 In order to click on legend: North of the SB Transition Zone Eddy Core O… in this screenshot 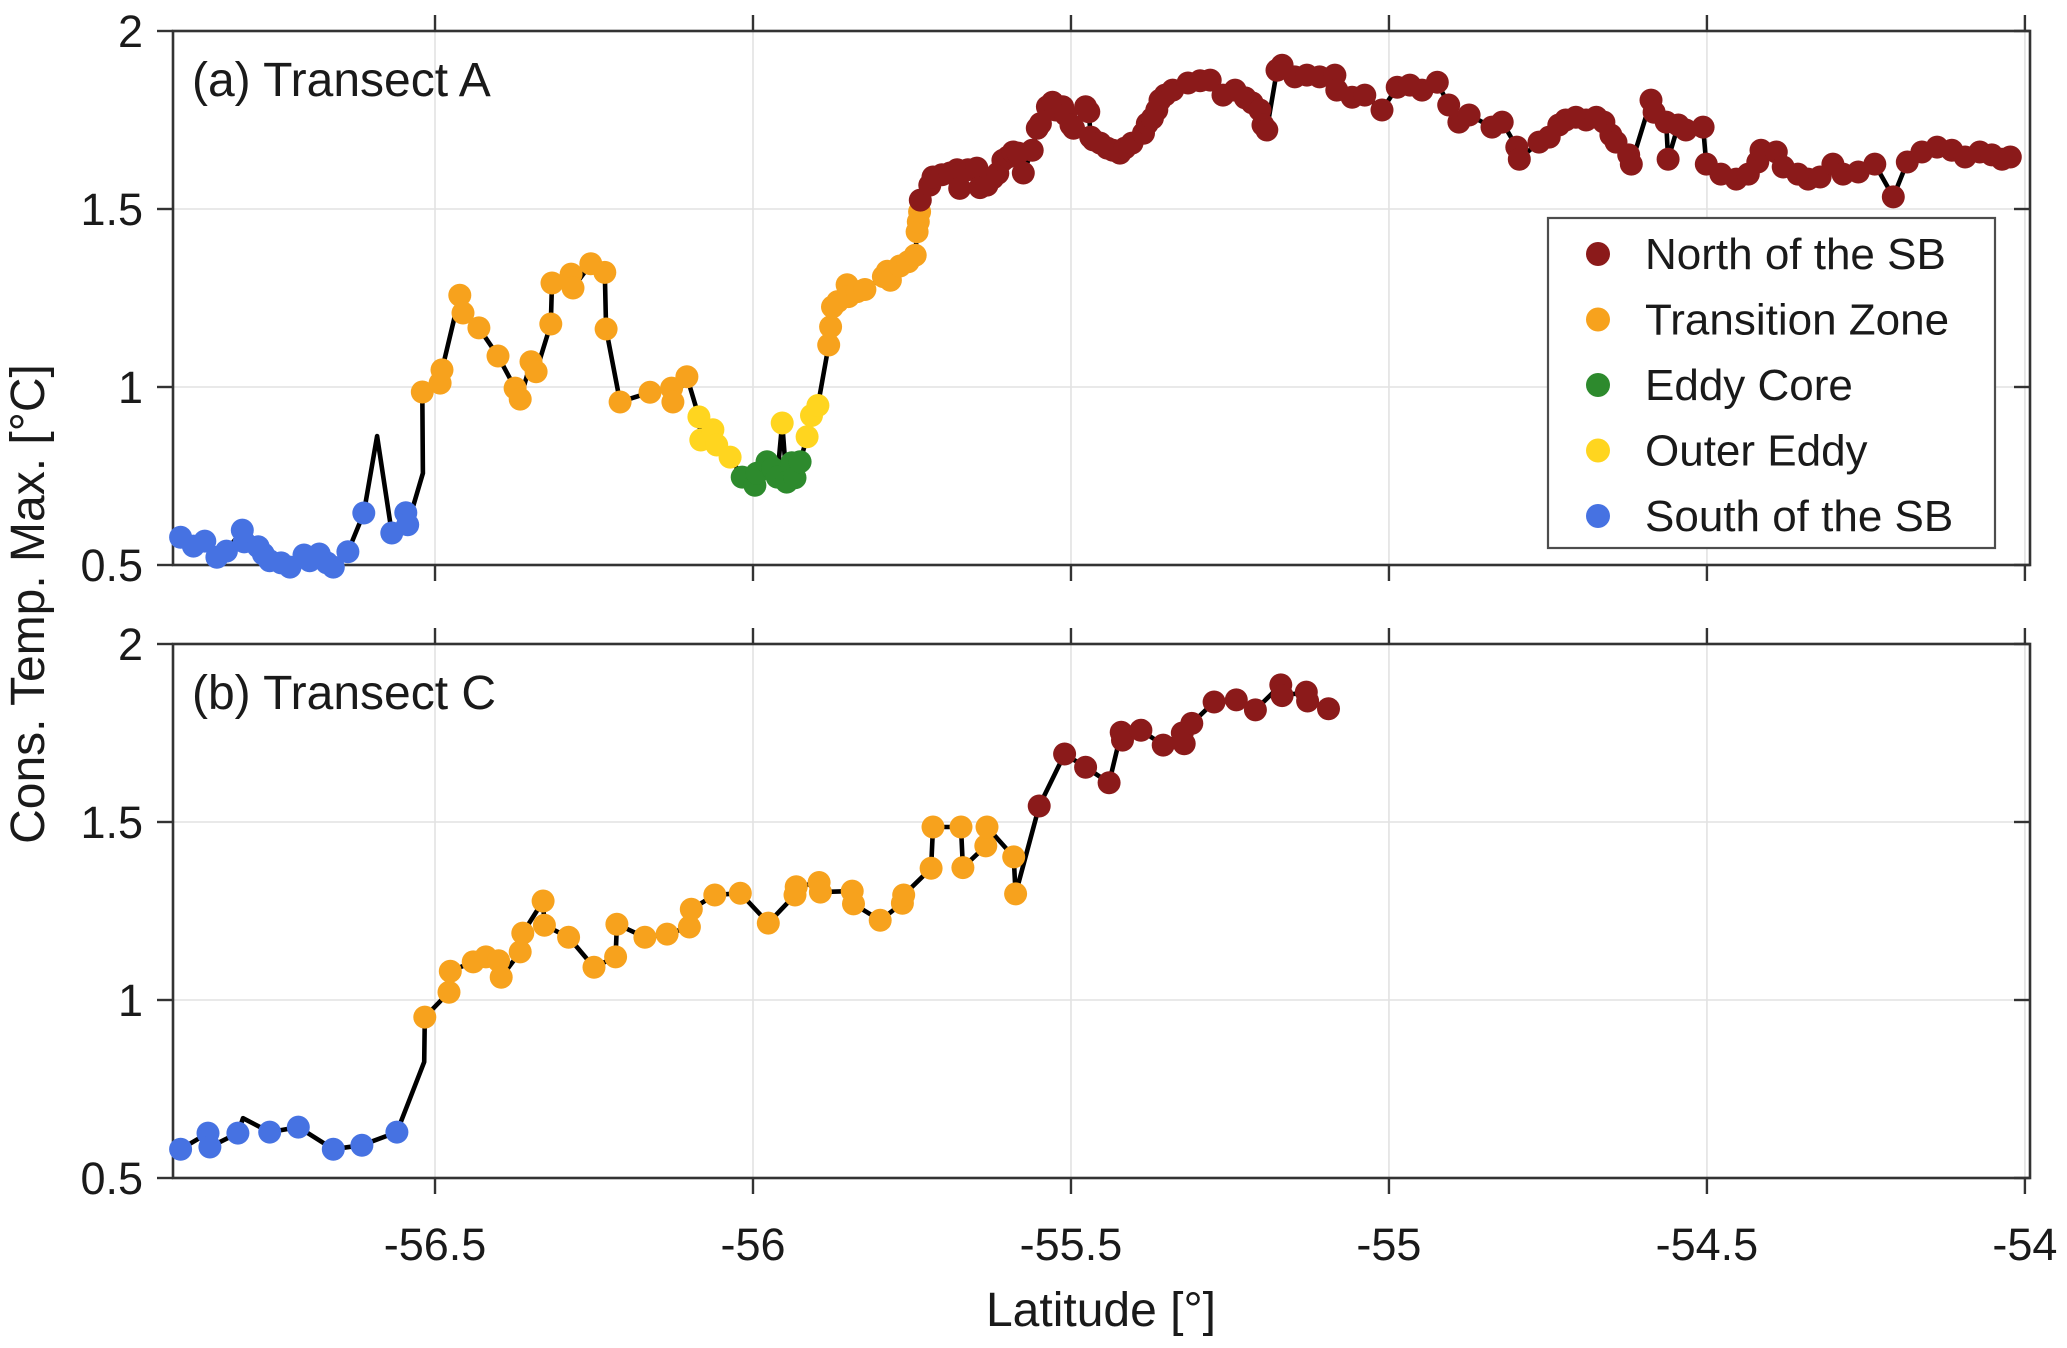, I will do `click(1771, 383)`.